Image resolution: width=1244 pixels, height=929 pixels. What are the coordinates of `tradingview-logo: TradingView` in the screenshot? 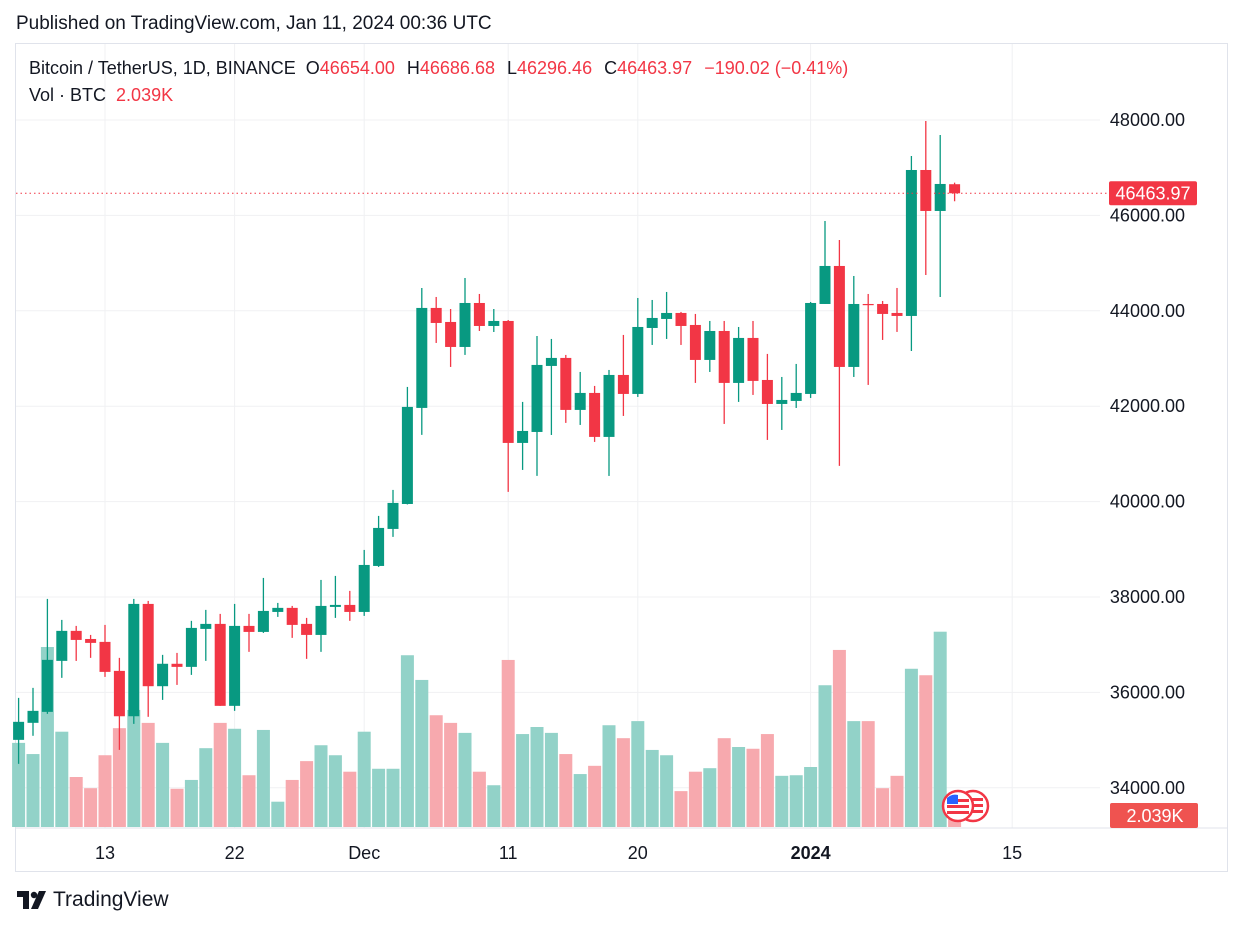 It's located at (93, 900).